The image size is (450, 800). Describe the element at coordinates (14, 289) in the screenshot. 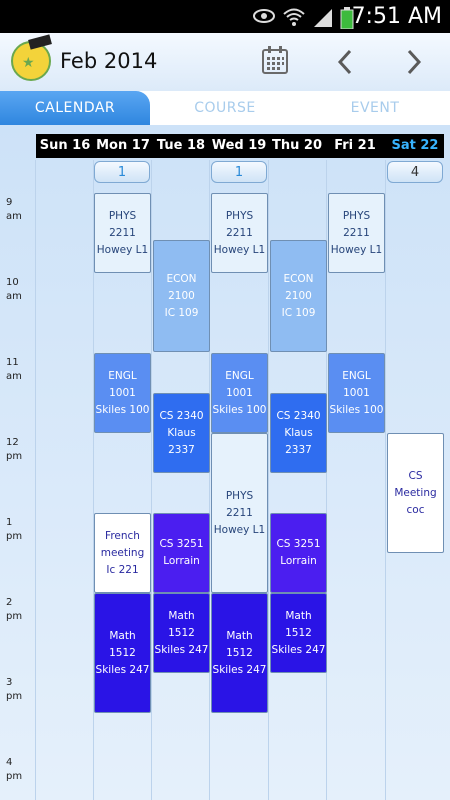

I see `hour-label: 10 am` at that location.